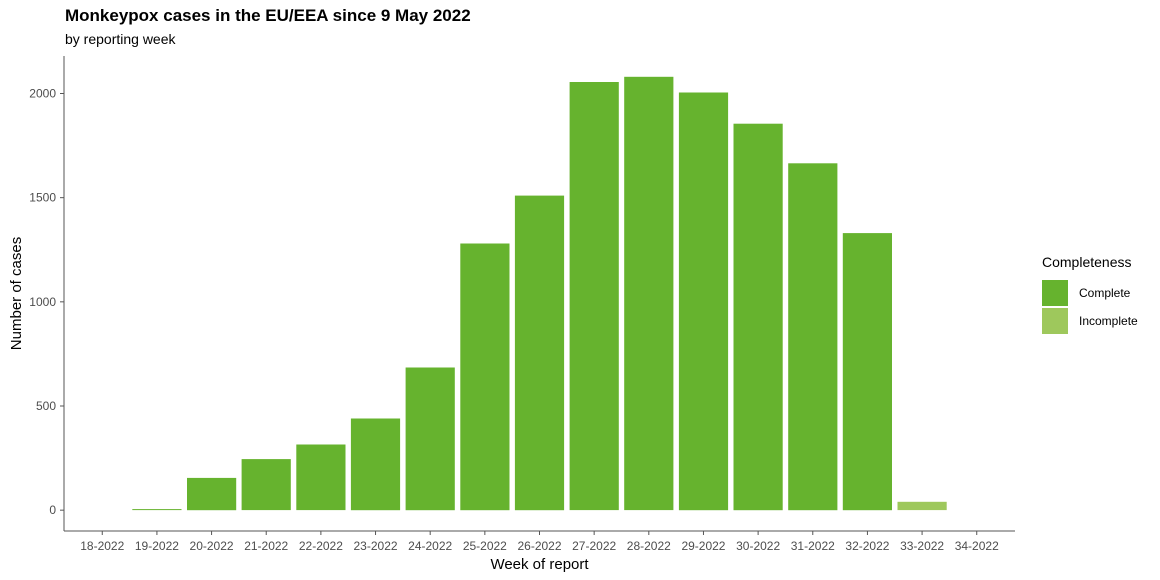 This screenshot has height=580, width=1160. Describe the element at coordinates (42, 198) in the screenshot. I see `y-tick-label: 1500` at that location.